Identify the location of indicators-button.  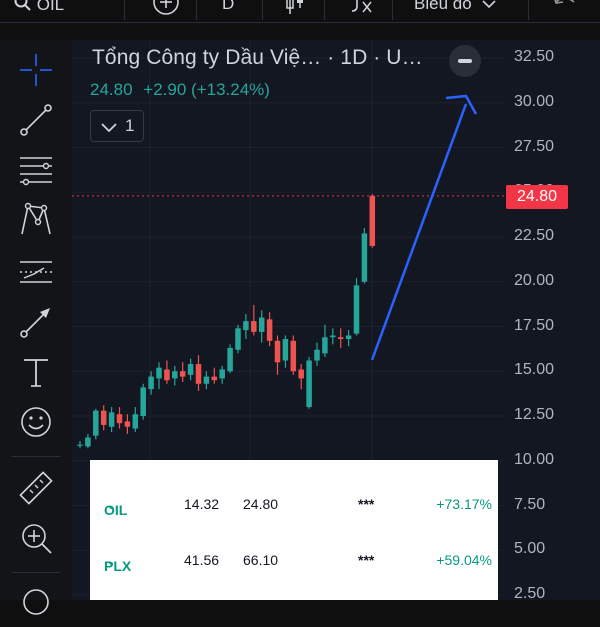
(361, 11).